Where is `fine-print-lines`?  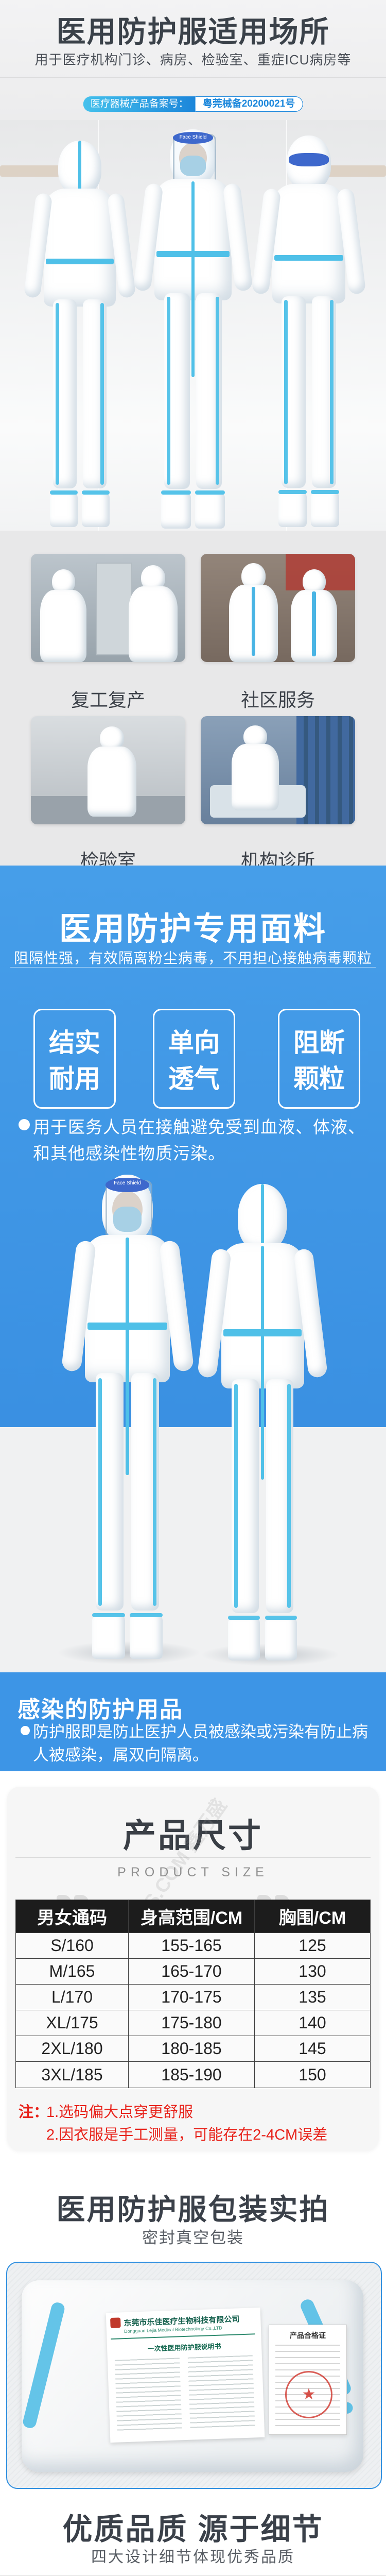
fine-print-lines is located at coordinates (148, 2395).